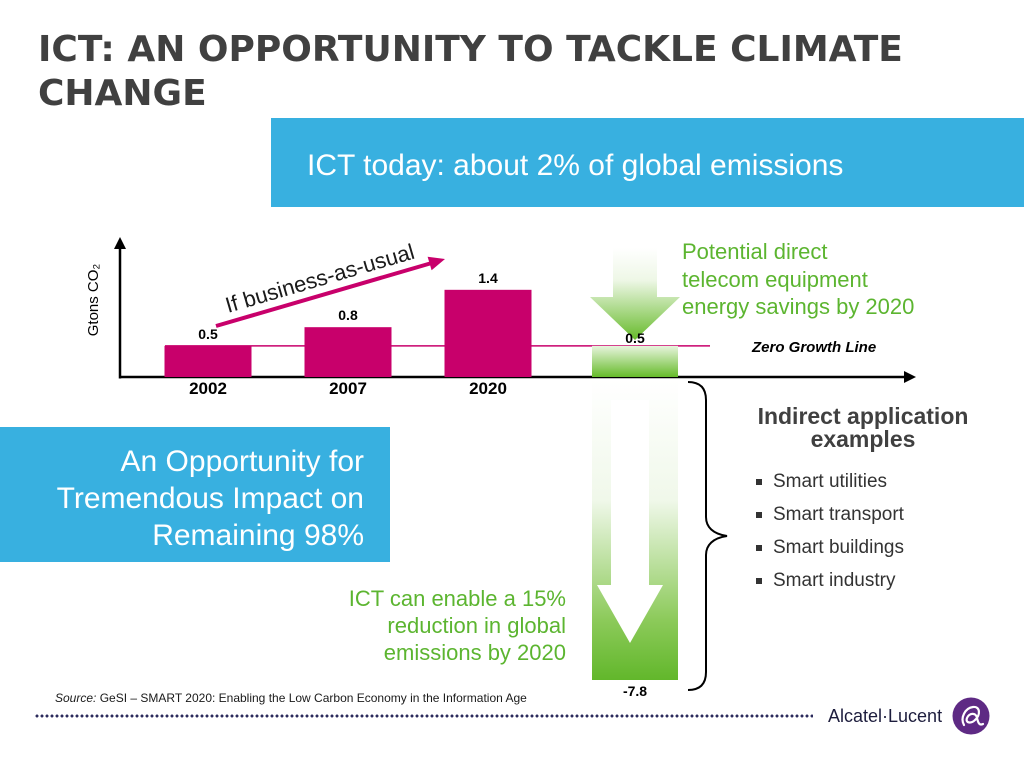  I want to click on list-item: Smart industry, so click(829, 580).